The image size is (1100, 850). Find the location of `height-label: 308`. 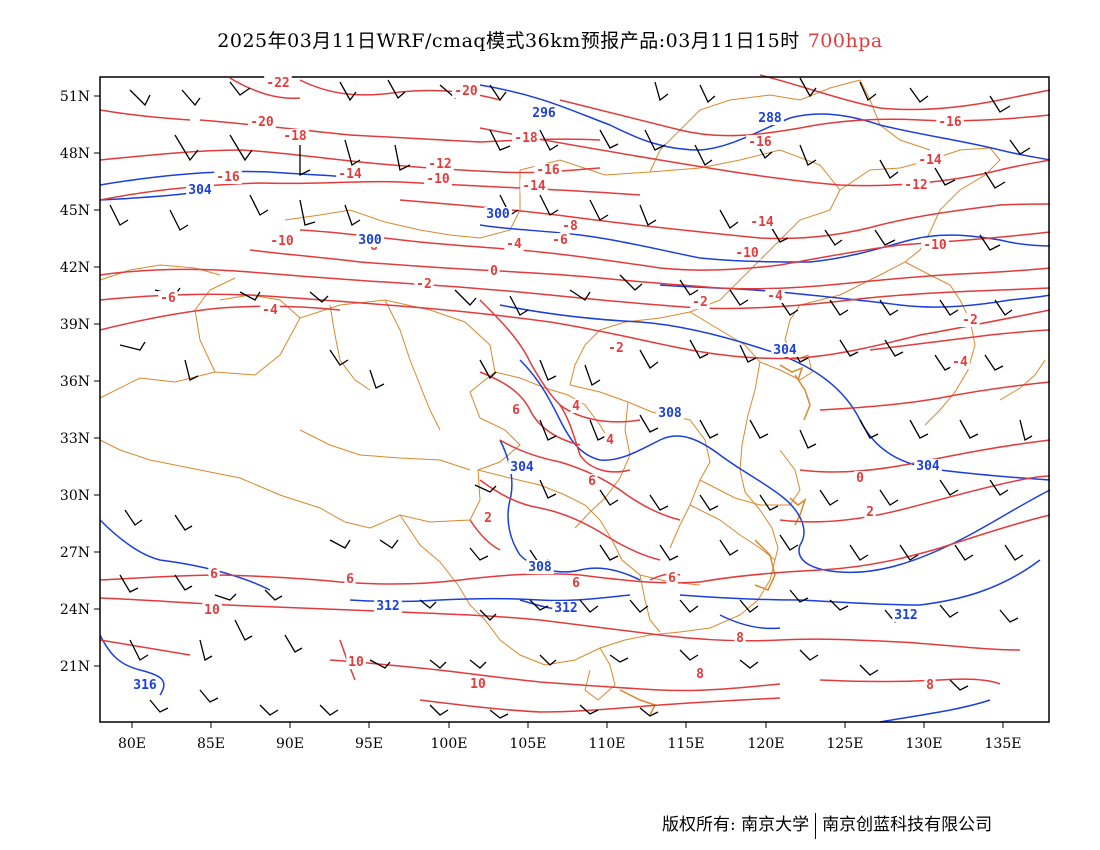

height-label: 308 is located at coordinates (540, 567).